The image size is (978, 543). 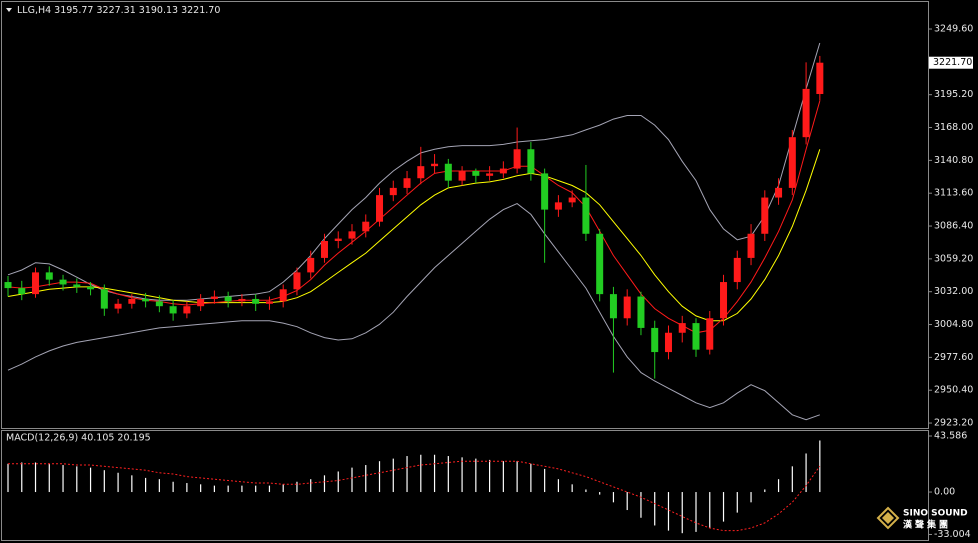 What do you see at coordinates (935, 514) in the screenshot?
I see `logo-text: SINO SOUND` at bounding box center [935, 514].